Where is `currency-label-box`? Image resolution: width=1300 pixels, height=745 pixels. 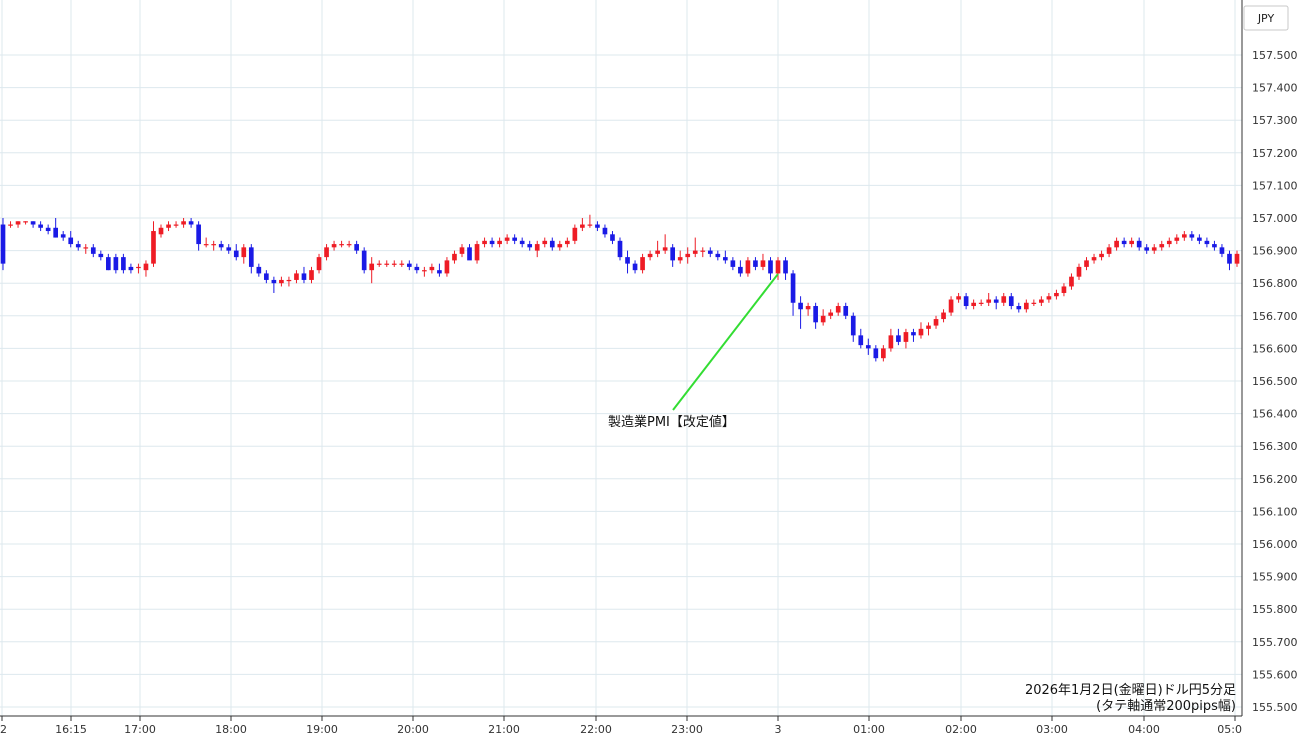
currency-label-box is located at coordinates (1266, 18).